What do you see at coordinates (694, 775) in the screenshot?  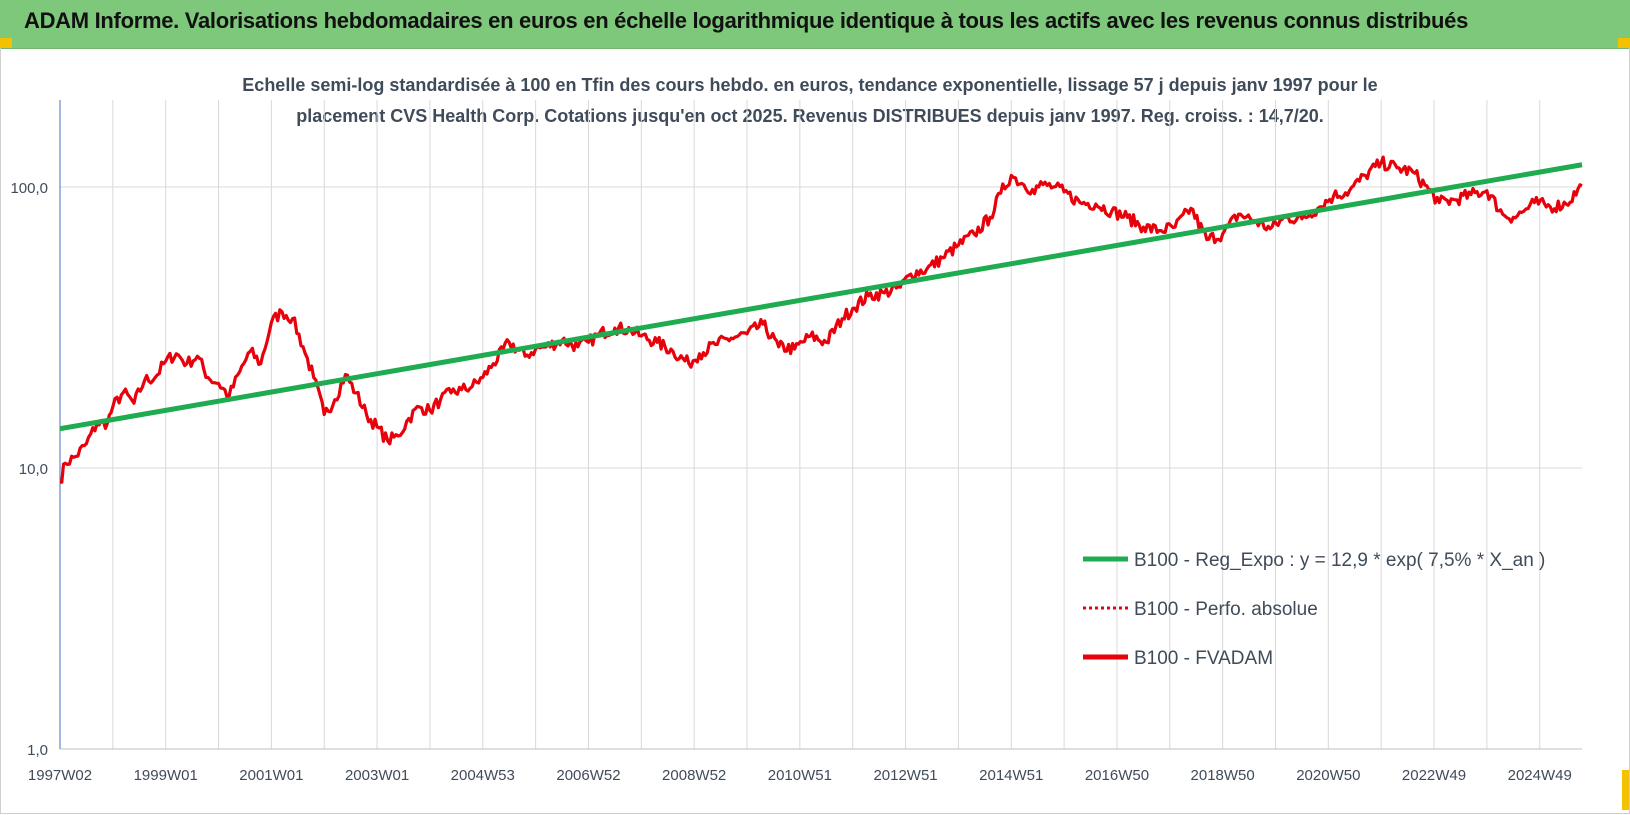 I see `x-tick-label: 2008W52` at bounding box center [694, 775].